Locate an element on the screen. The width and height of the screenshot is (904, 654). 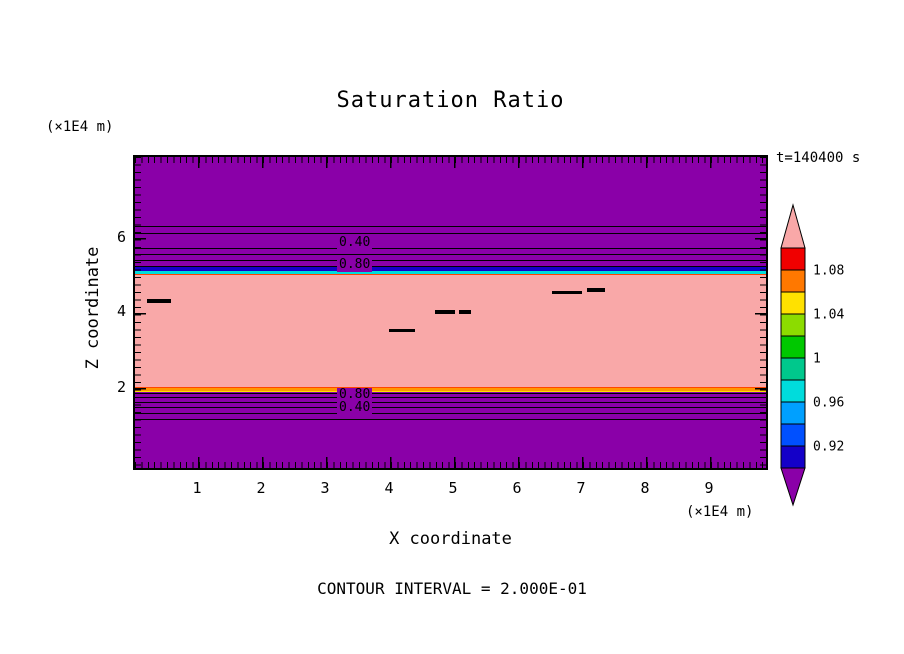
time-annotation: t=140400 s is located at coordinates (818, 158).